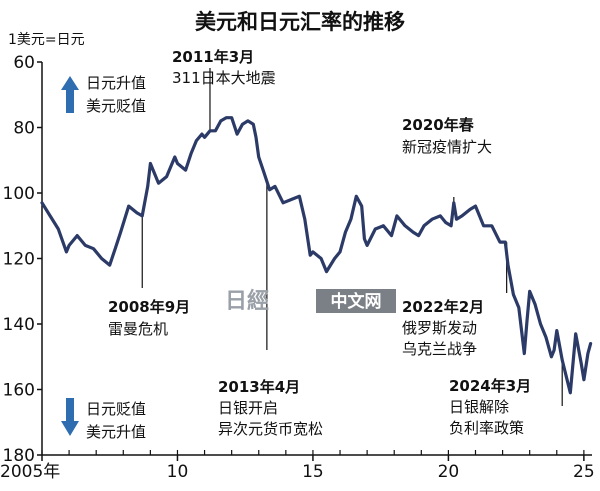 This screenshot has width=600, height=491. Describe the element at coordinates (439, 349) in the screenshot. I see `annotation-2022-text2: 乌克兰战争` at that location.